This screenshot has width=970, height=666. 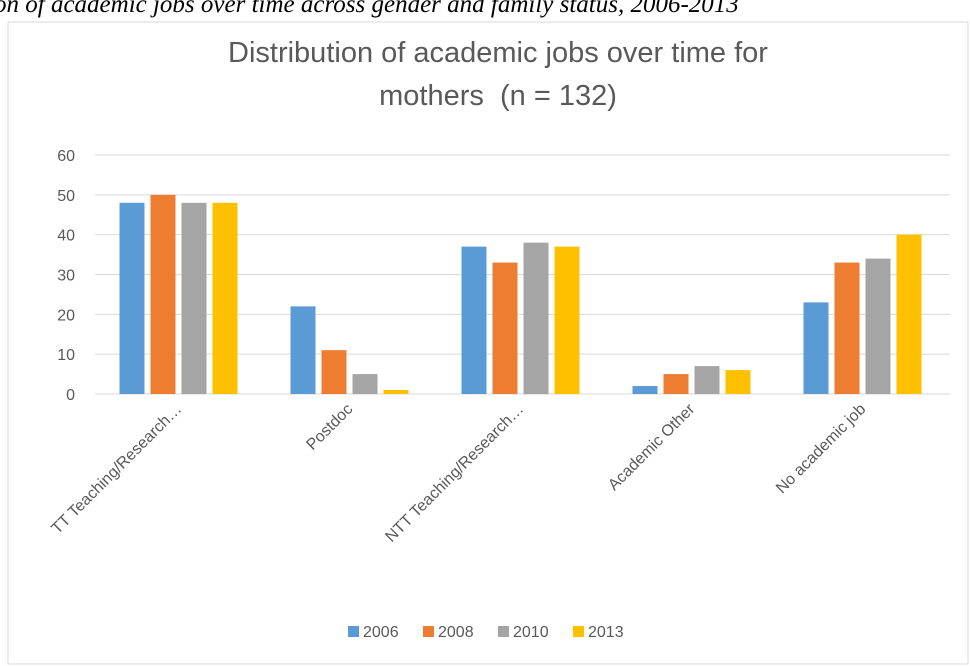 What do you see at coordinates (531, 632) in the screenshot?
I see `legend-label: 2010` at bounding box center [531, 632].